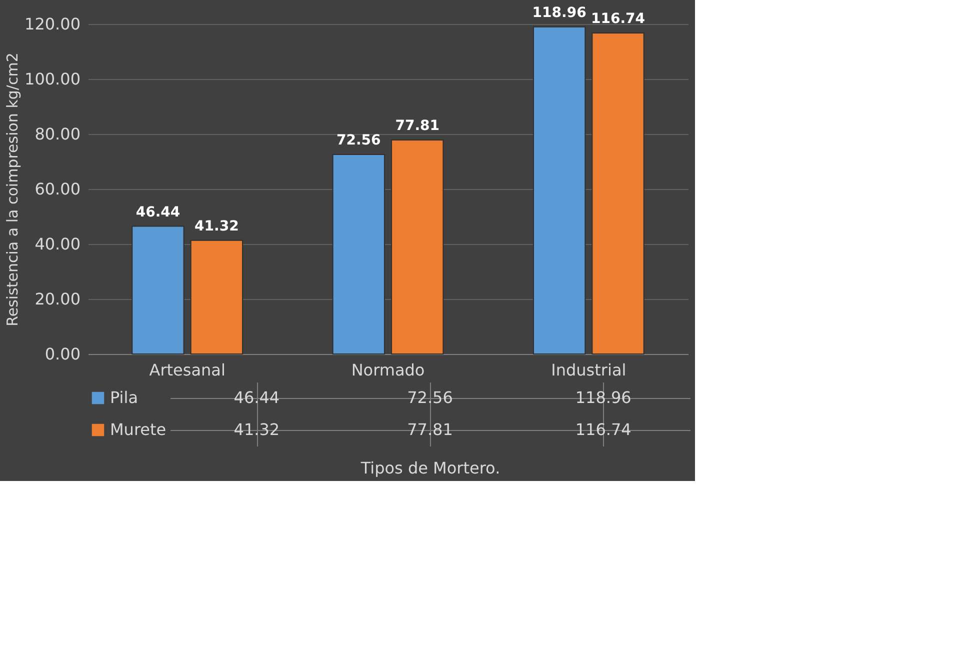 This screenshot has height=648, width=974. I want to click on y-tick-label: 0.00, so click(62, 354).